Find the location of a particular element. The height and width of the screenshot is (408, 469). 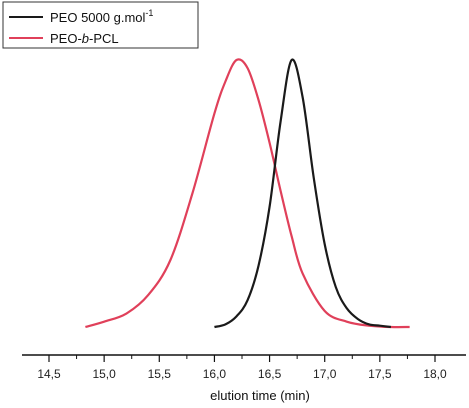

legend-label-peo-b-pcl: PEO-b-PCL is located at coordinates (84, 38).